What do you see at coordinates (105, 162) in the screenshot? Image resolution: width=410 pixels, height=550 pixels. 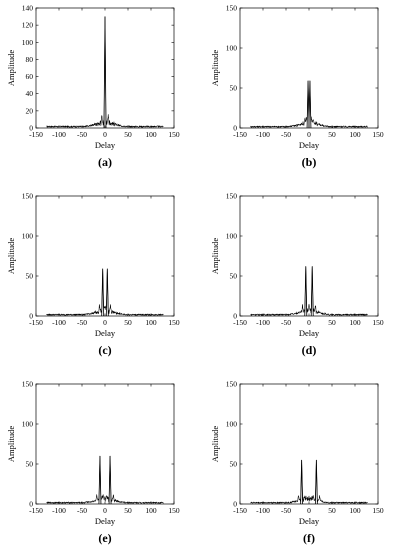 I see `panel-label: (a)` at bounding box center [105, 162].